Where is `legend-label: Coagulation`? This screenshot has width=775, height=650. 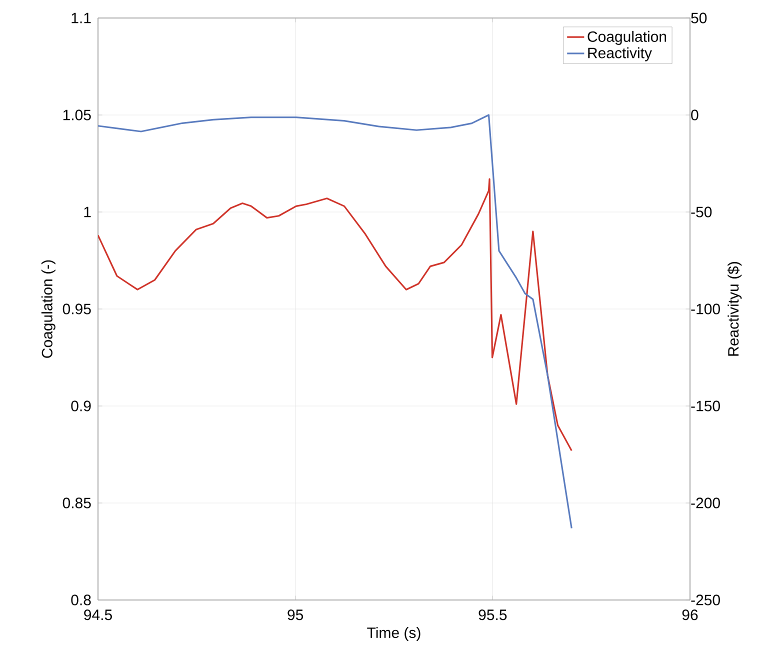 legend-label: Coagulation is located at coordinates (627, 37).